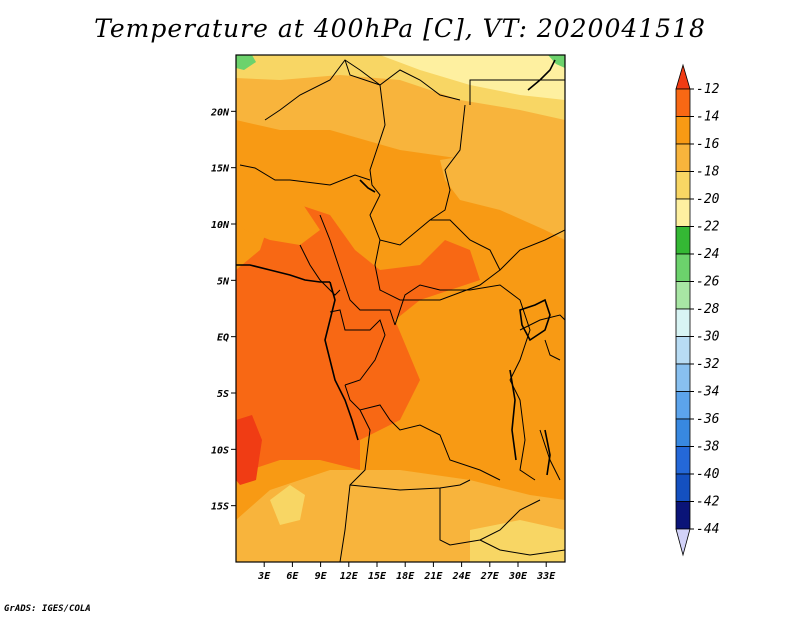 The image size is (800, 618). I want to click on colorbar-top-triangle, so click(683, 76).